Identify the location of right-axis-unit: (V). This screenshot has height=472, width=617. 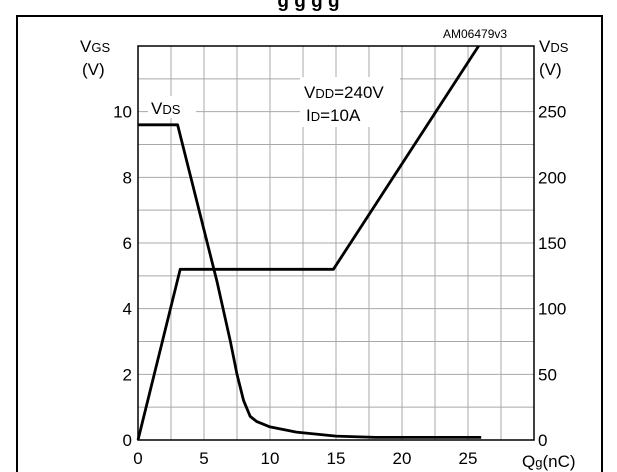
(550, 69).